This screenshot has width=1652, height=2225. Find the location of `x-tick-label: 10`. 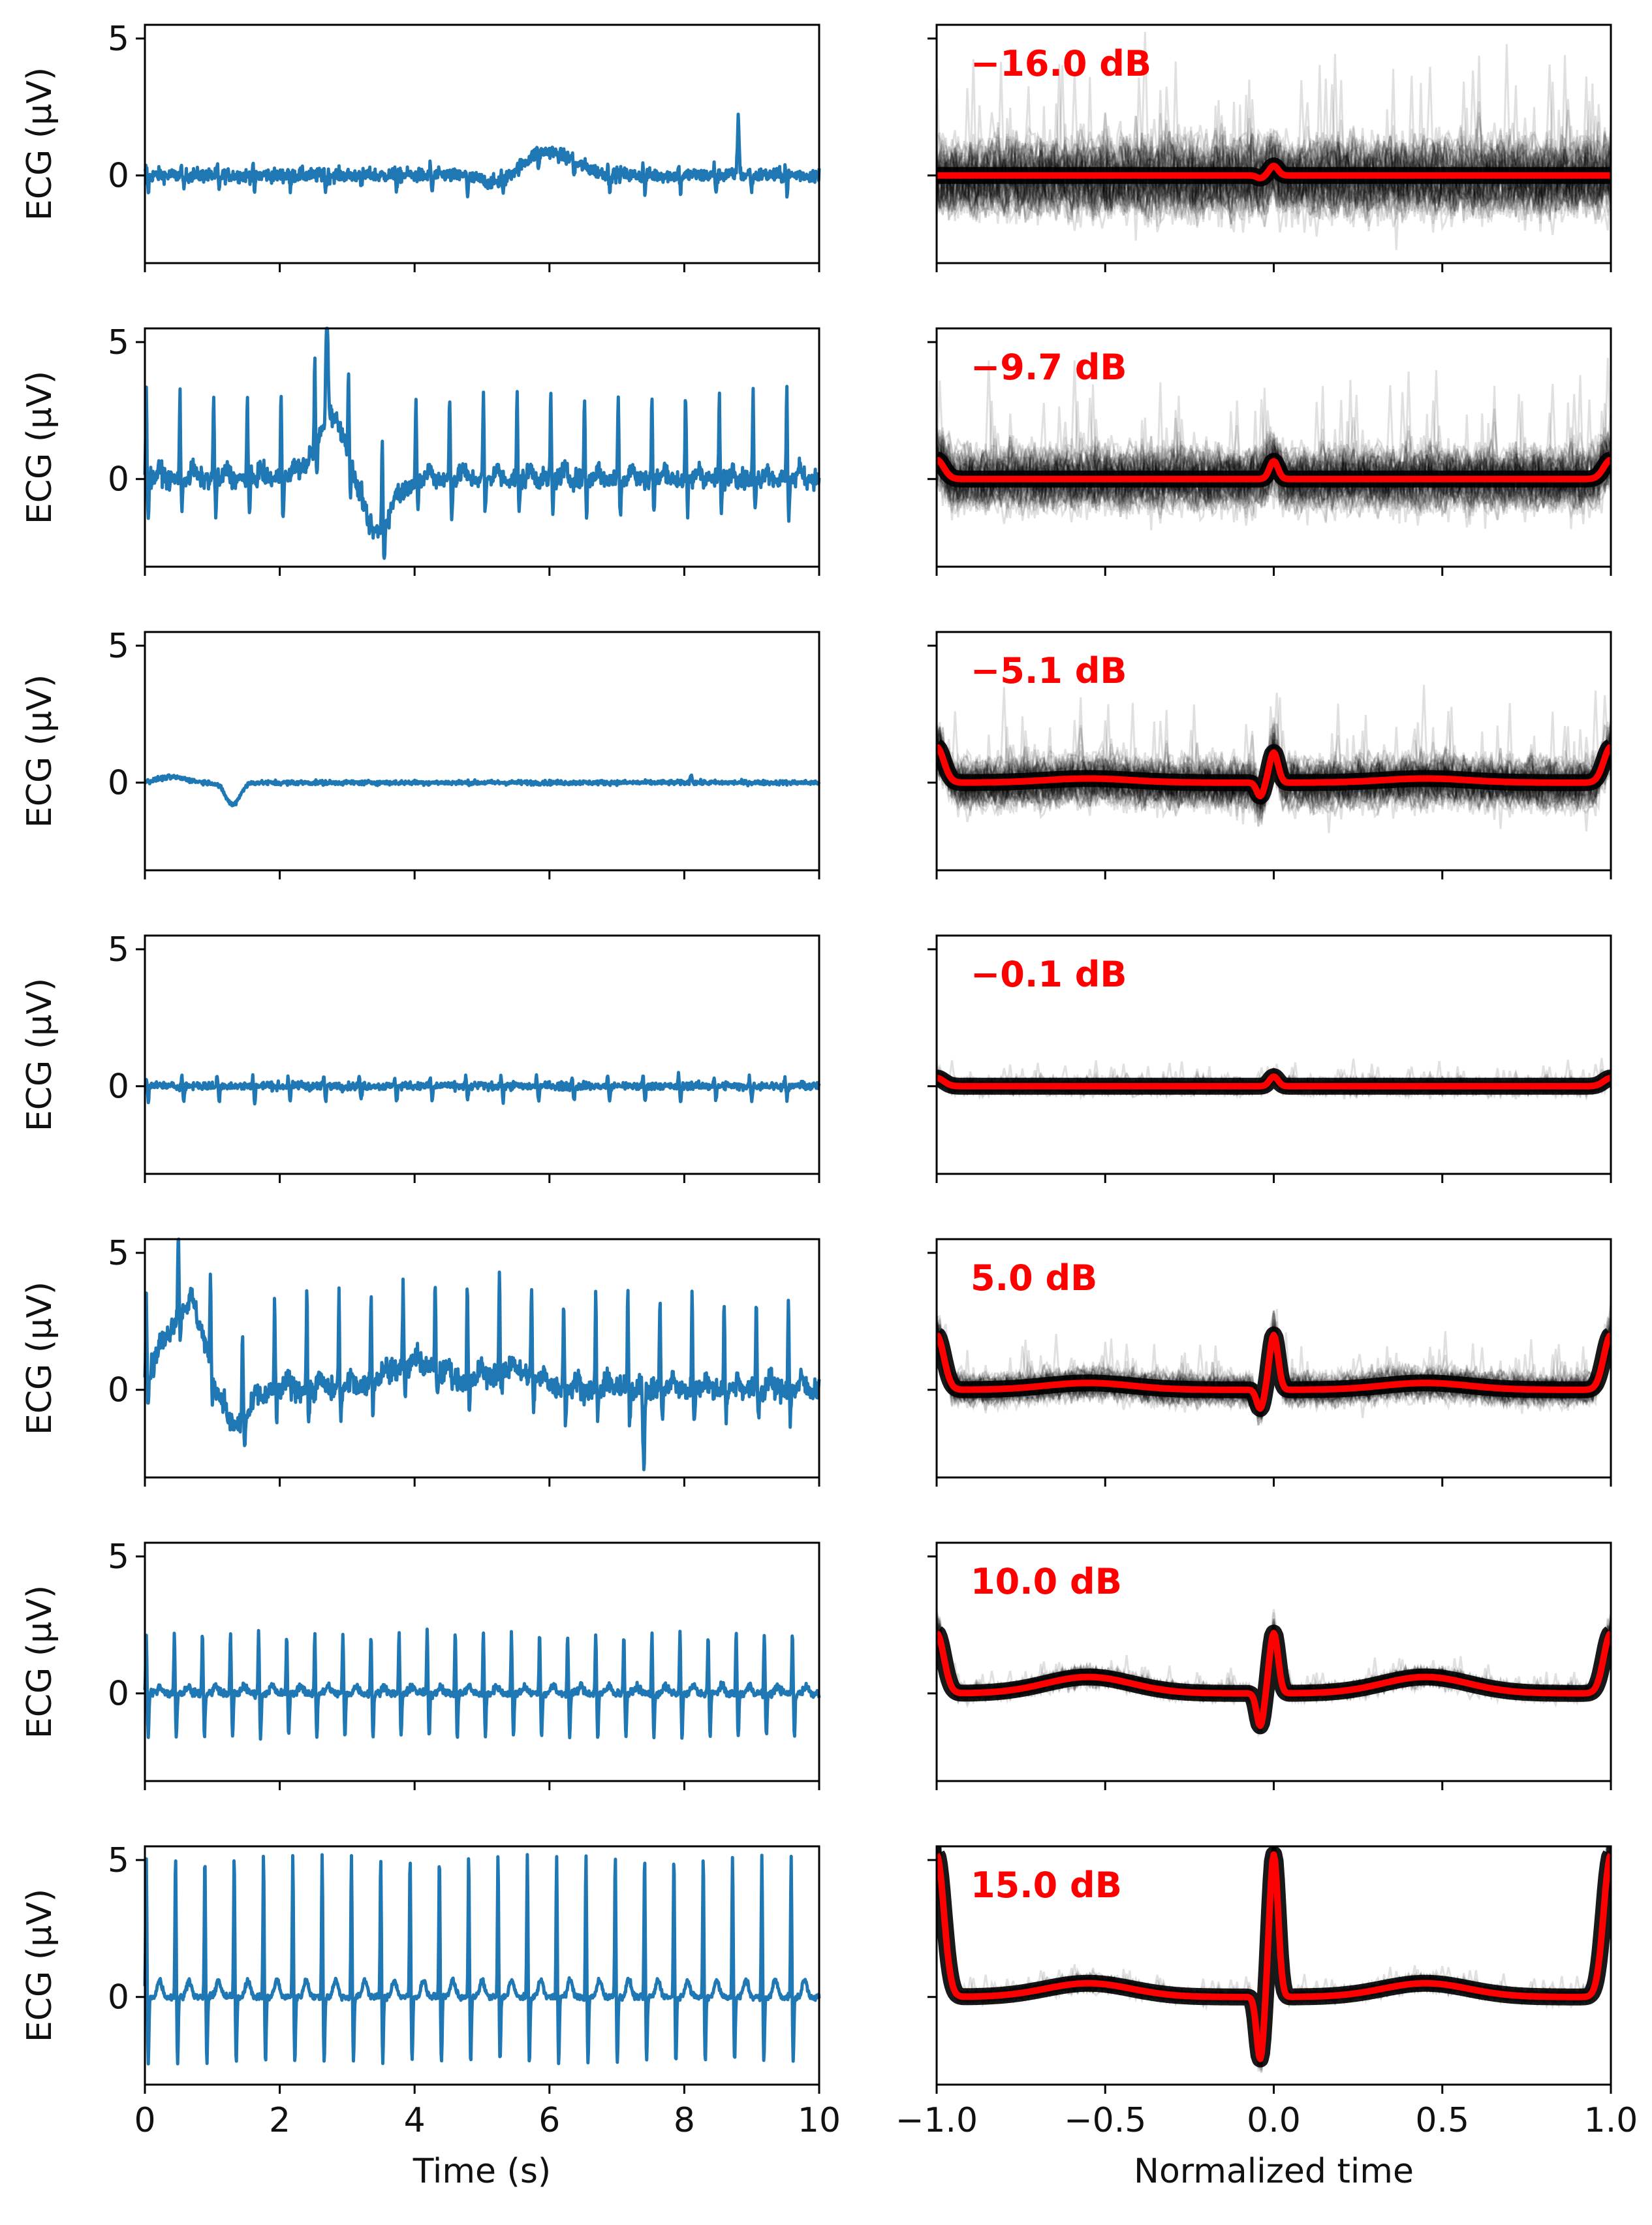

x-tick-label: 10 is located at coordinates (819, 2120).